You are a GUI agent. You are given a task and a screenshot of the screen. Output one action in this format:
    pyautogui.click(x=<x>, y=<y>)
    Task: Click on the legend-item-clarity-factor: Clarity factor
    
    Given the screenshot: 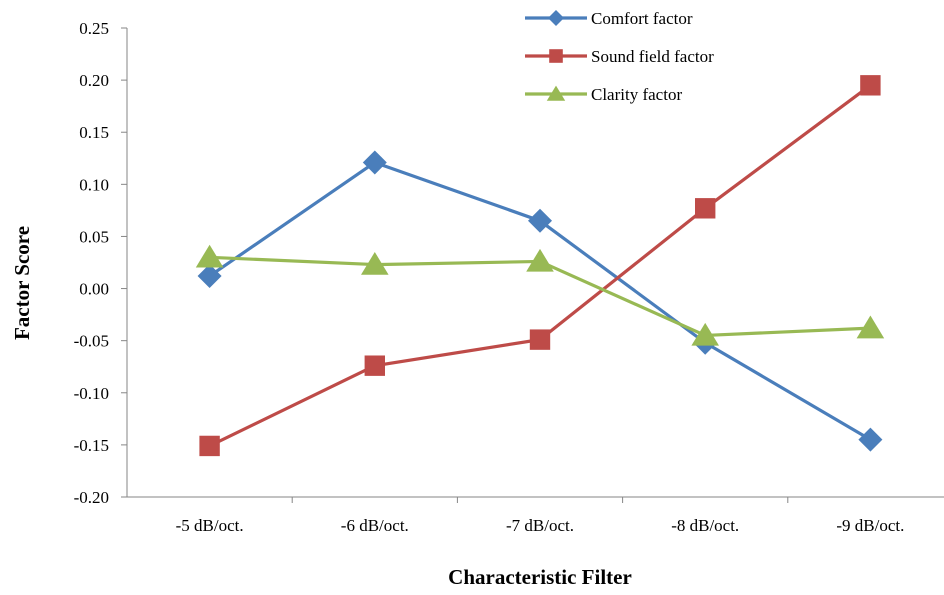 What is the action you would take?
    pyautogui.click(x=603, y=94)
    